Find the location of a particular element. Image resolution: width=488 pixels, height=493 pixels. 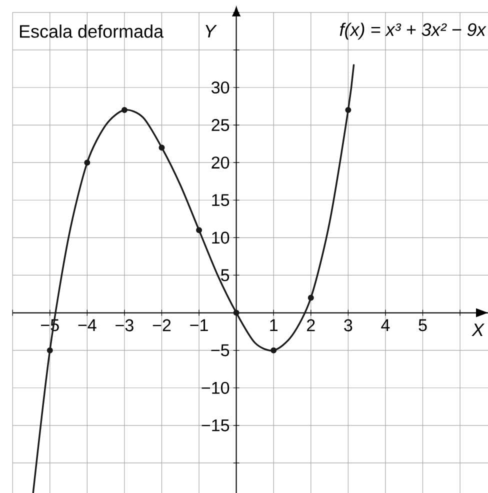

annotation: Escala deformada is located at coordinates (92, 31).